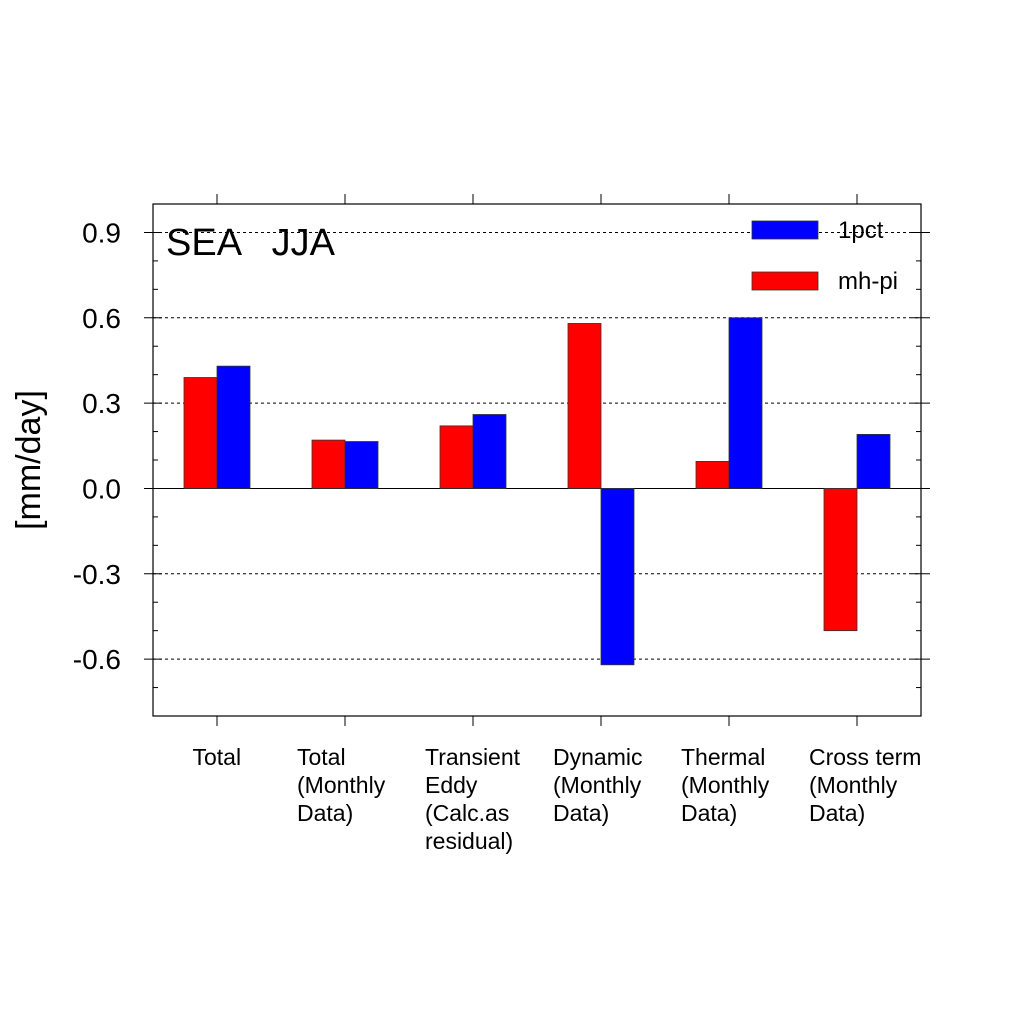 This screenshot has width=1024, height=1024. What do you see at coordinates (785, 281) in the screenshot?
I see `legend-swatch-mh-pi` at bounding box center [785, 281].